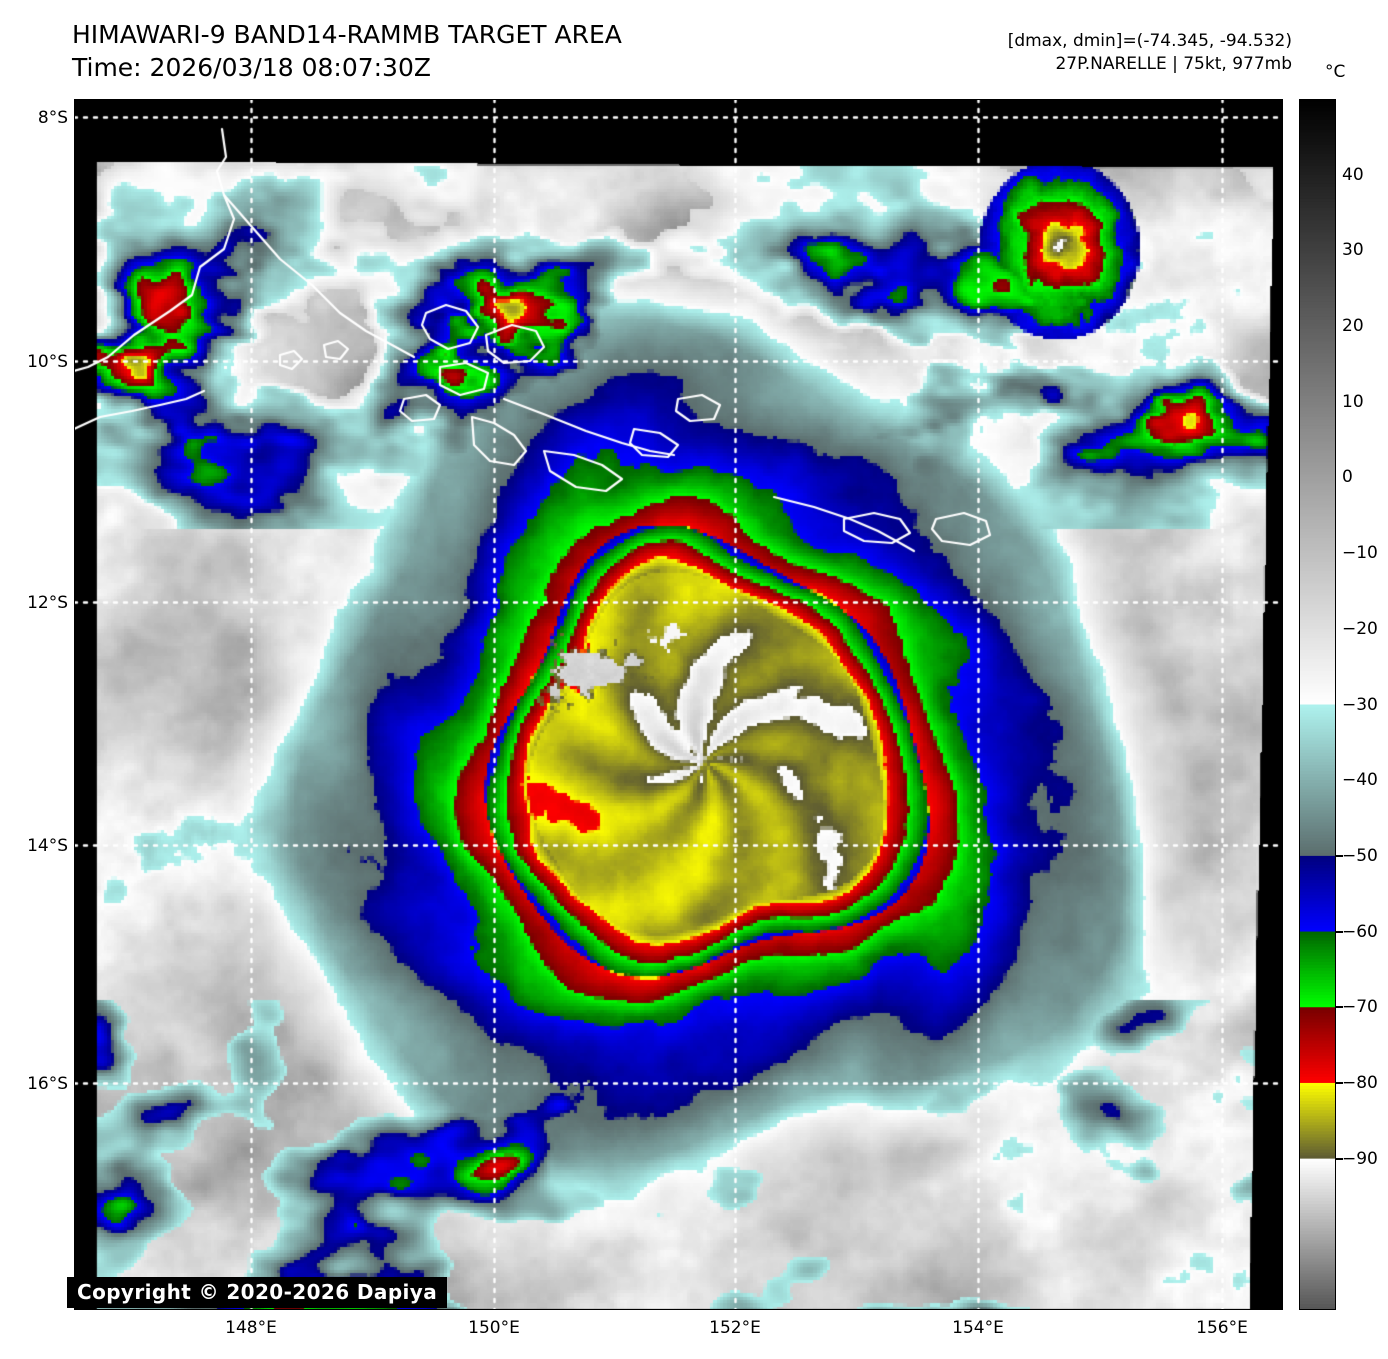 This screenshot has width=1388, height=1359. I want to click on colorbar-tickmark--60, so click(1339, 931).